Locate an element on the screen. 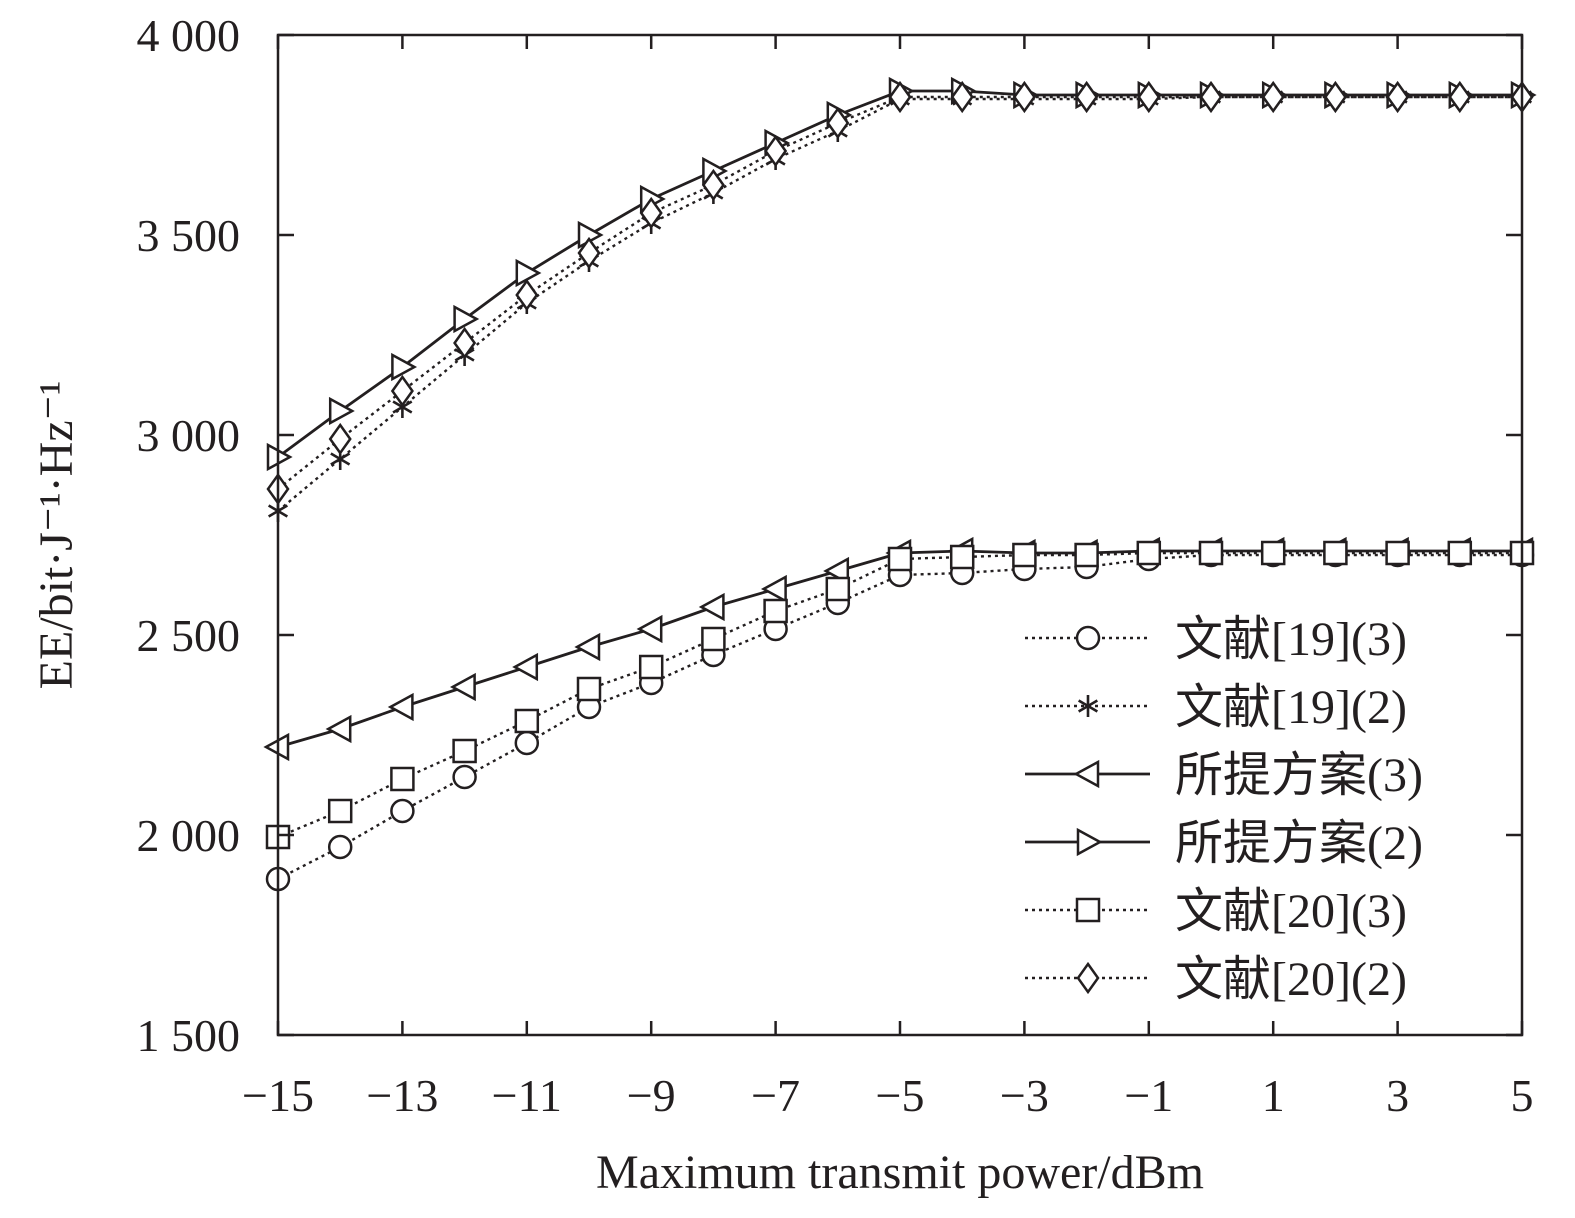 Image resolution: width=1575 pixels, height=1218 pixels. y-tick-label: 2 500 is located at coordinates (189, 635).